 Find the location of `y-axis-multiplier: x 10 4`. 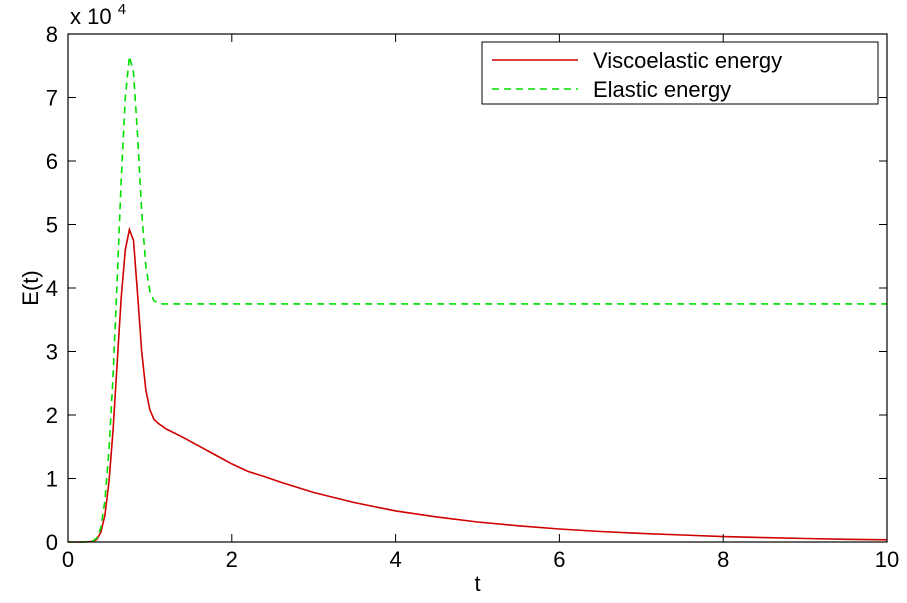

y-axis-multiplier: x 10 4 is located at coordinates (98, 15).